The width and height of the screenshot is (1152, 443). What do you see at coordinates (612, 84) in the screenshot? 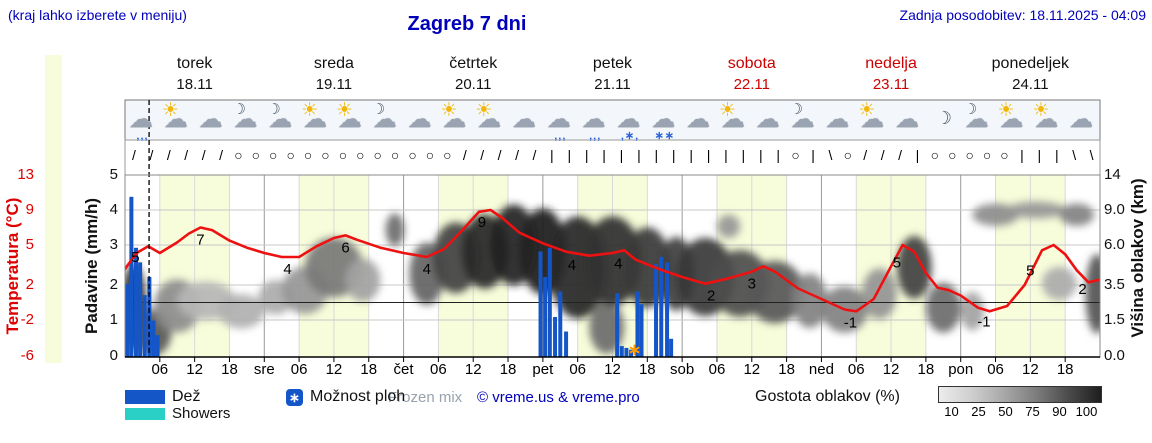
I see `day-date: 21.11` at bounding box center [612, 84].